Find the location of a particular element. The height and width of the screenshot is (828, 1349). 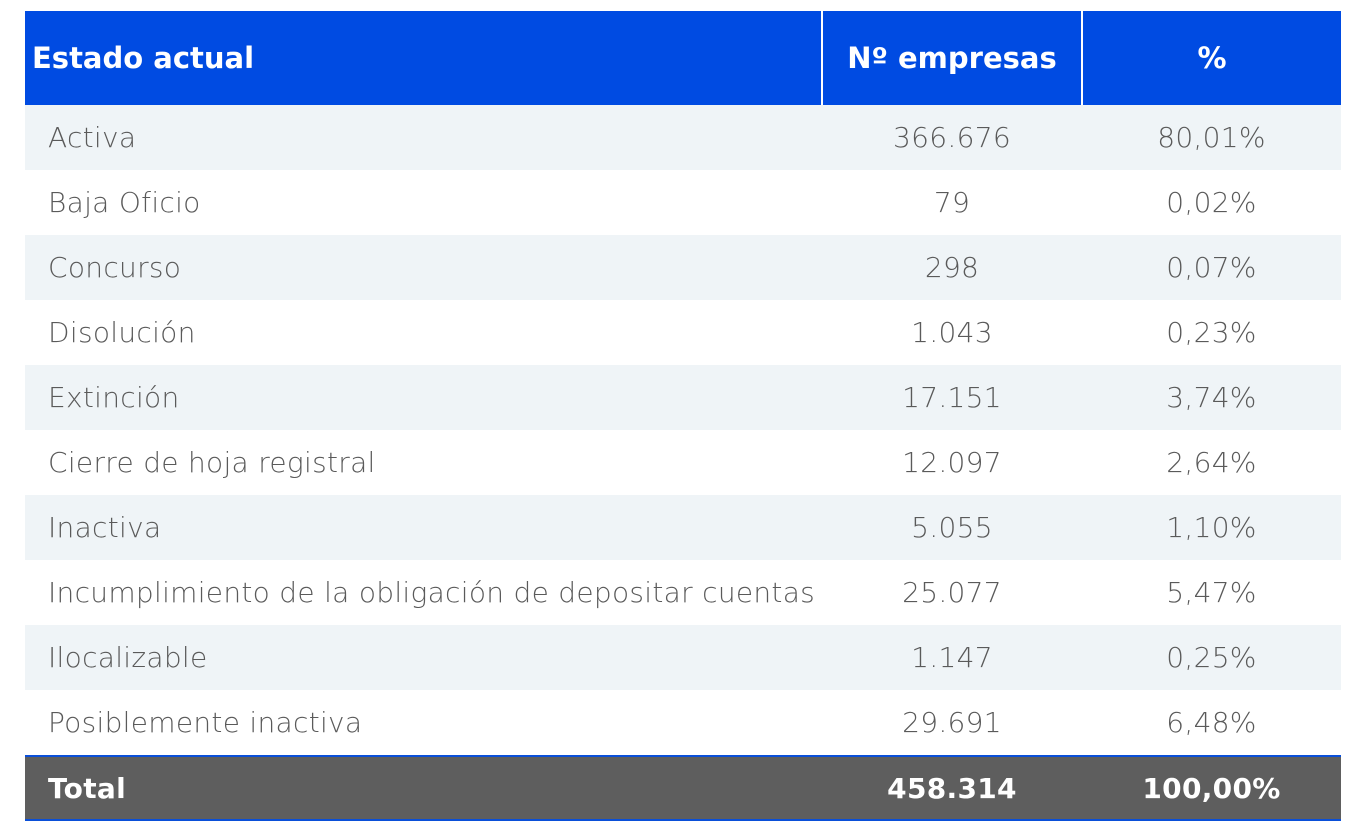

cell-empresas: 25.077 is located at coordinates (952, 592).